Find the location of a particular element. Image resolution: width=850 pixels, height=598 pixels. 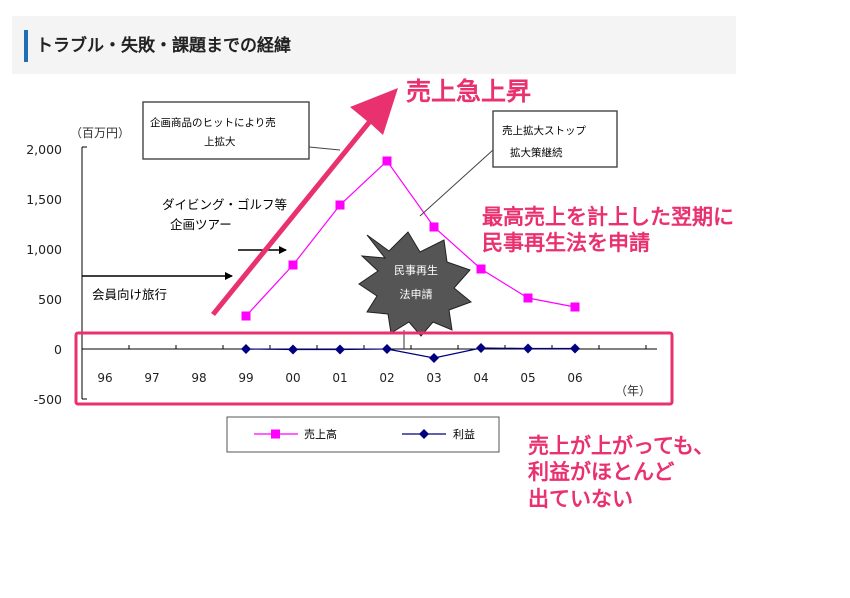

x-tick-label: 06 is located at coordinates (574, 378).